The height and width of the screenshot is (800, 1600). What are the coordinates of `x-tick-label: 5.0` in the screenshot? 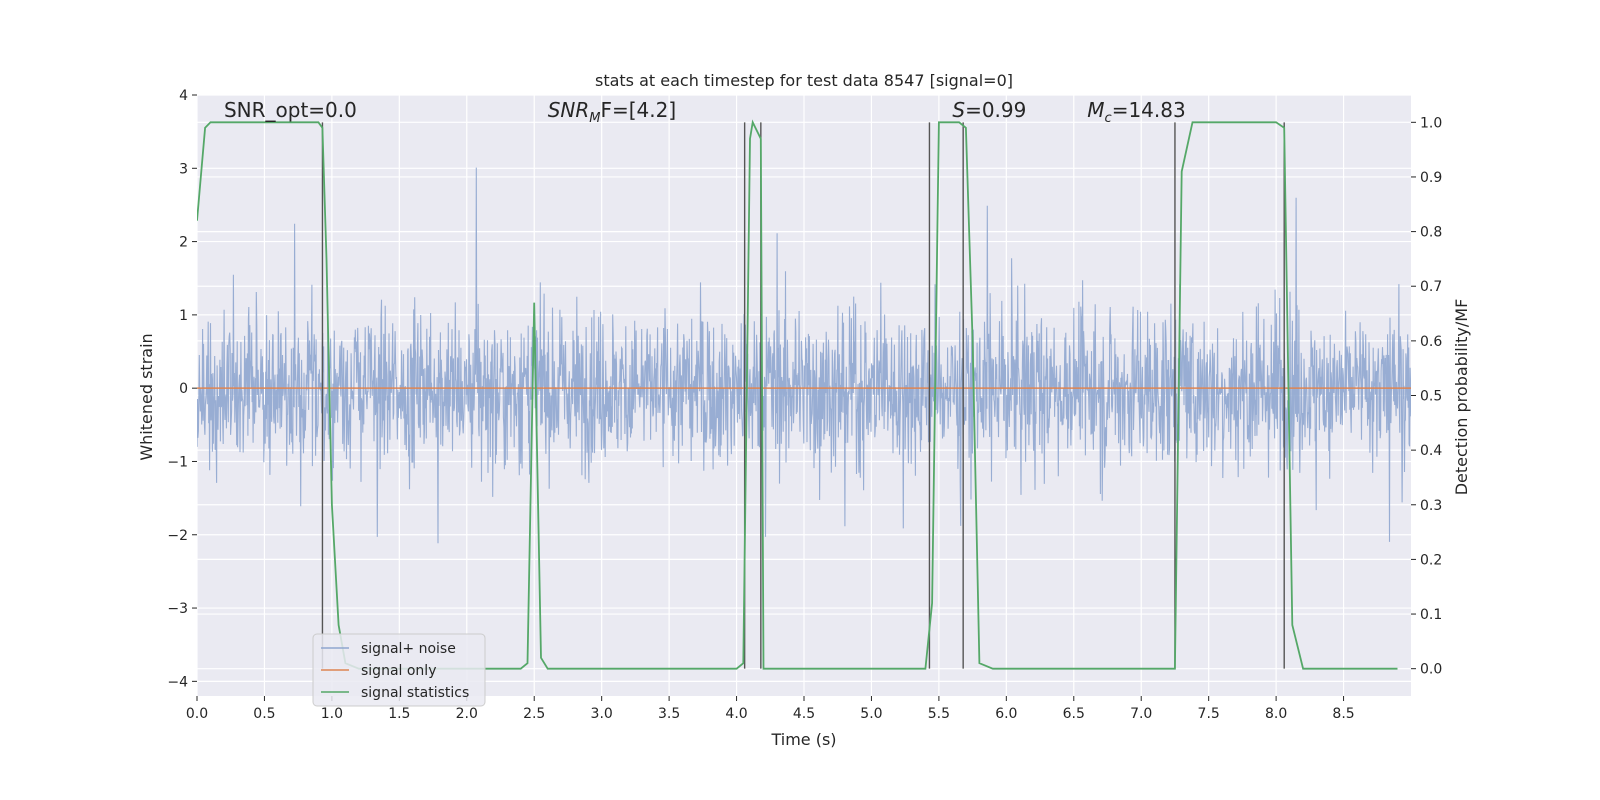 It's located at (871, 714).